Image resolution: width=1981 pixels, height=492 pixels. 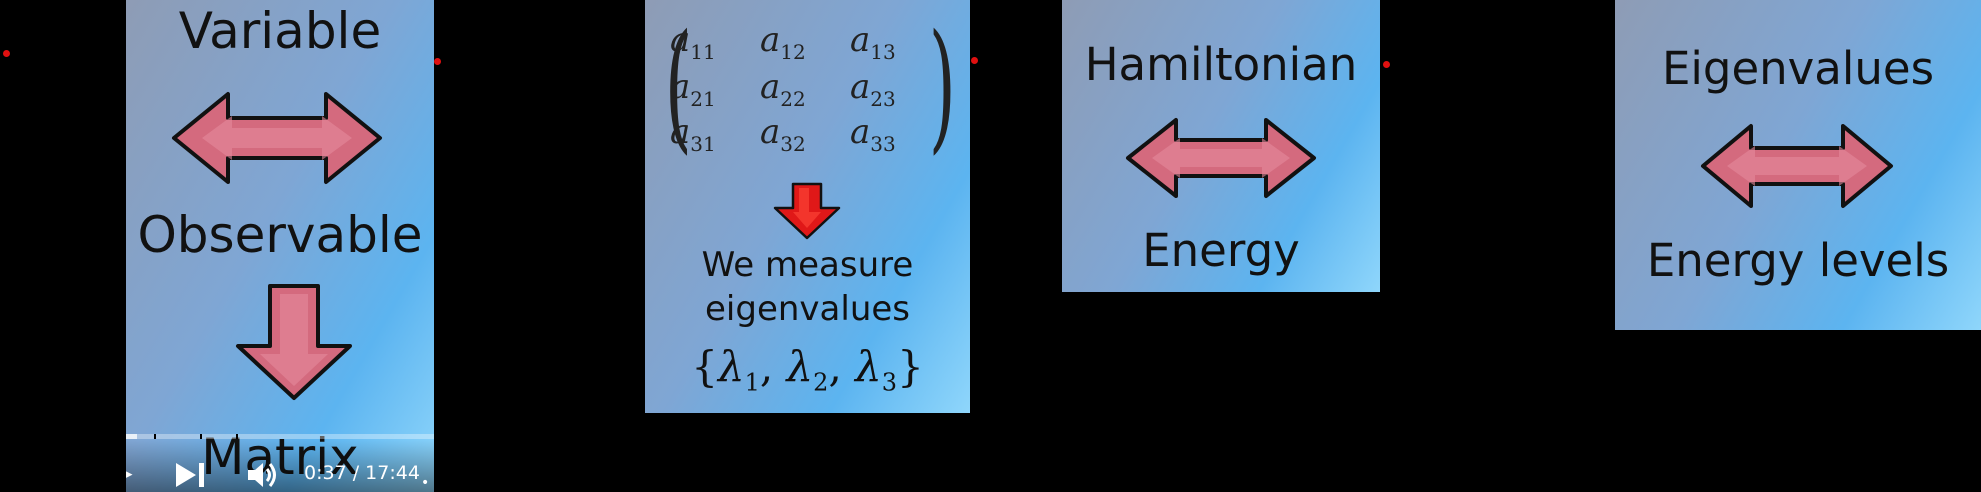 What do you see at coordinates (1798, 260) in the screenshot?
I see `energy-levels-label: Energy levels` at bounding box center [1798, 260].